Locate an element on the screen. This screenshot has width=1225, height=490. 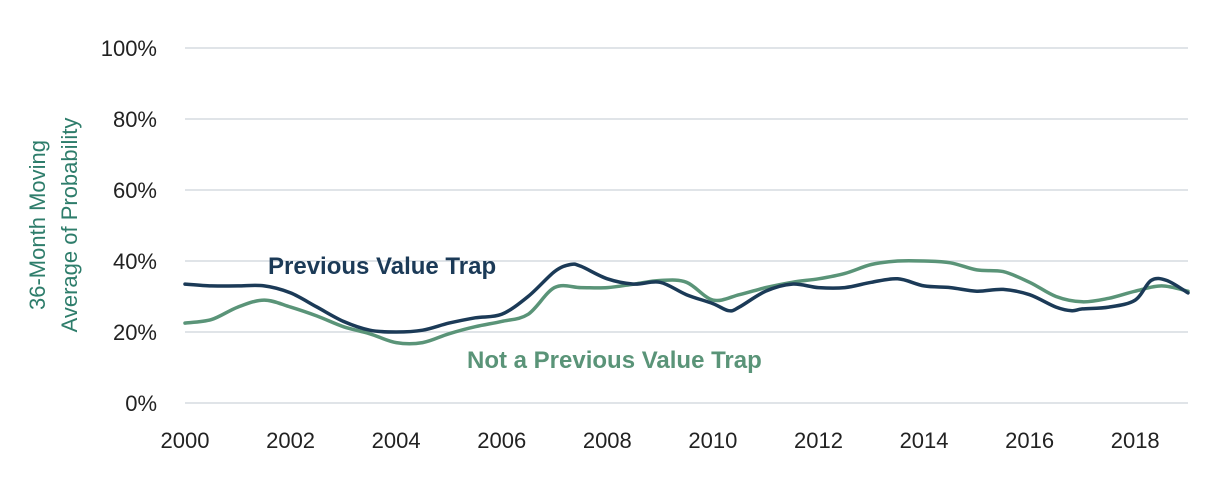
y-axis-title: 36-Month Moving Average of Probability is located at coordinates (53, 225).